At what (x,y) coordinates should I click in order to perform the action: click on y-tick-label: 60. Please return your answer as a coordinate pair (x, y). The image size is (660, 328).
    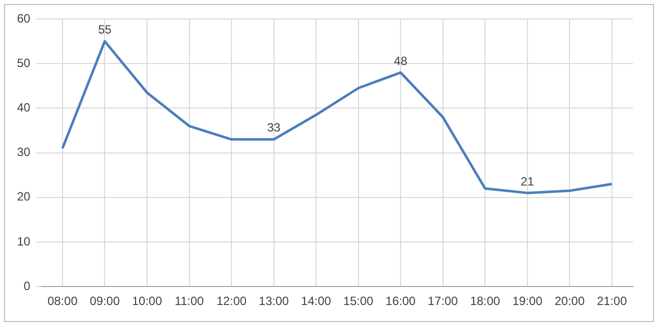
    Looking at the image, I should click on (23, 18).